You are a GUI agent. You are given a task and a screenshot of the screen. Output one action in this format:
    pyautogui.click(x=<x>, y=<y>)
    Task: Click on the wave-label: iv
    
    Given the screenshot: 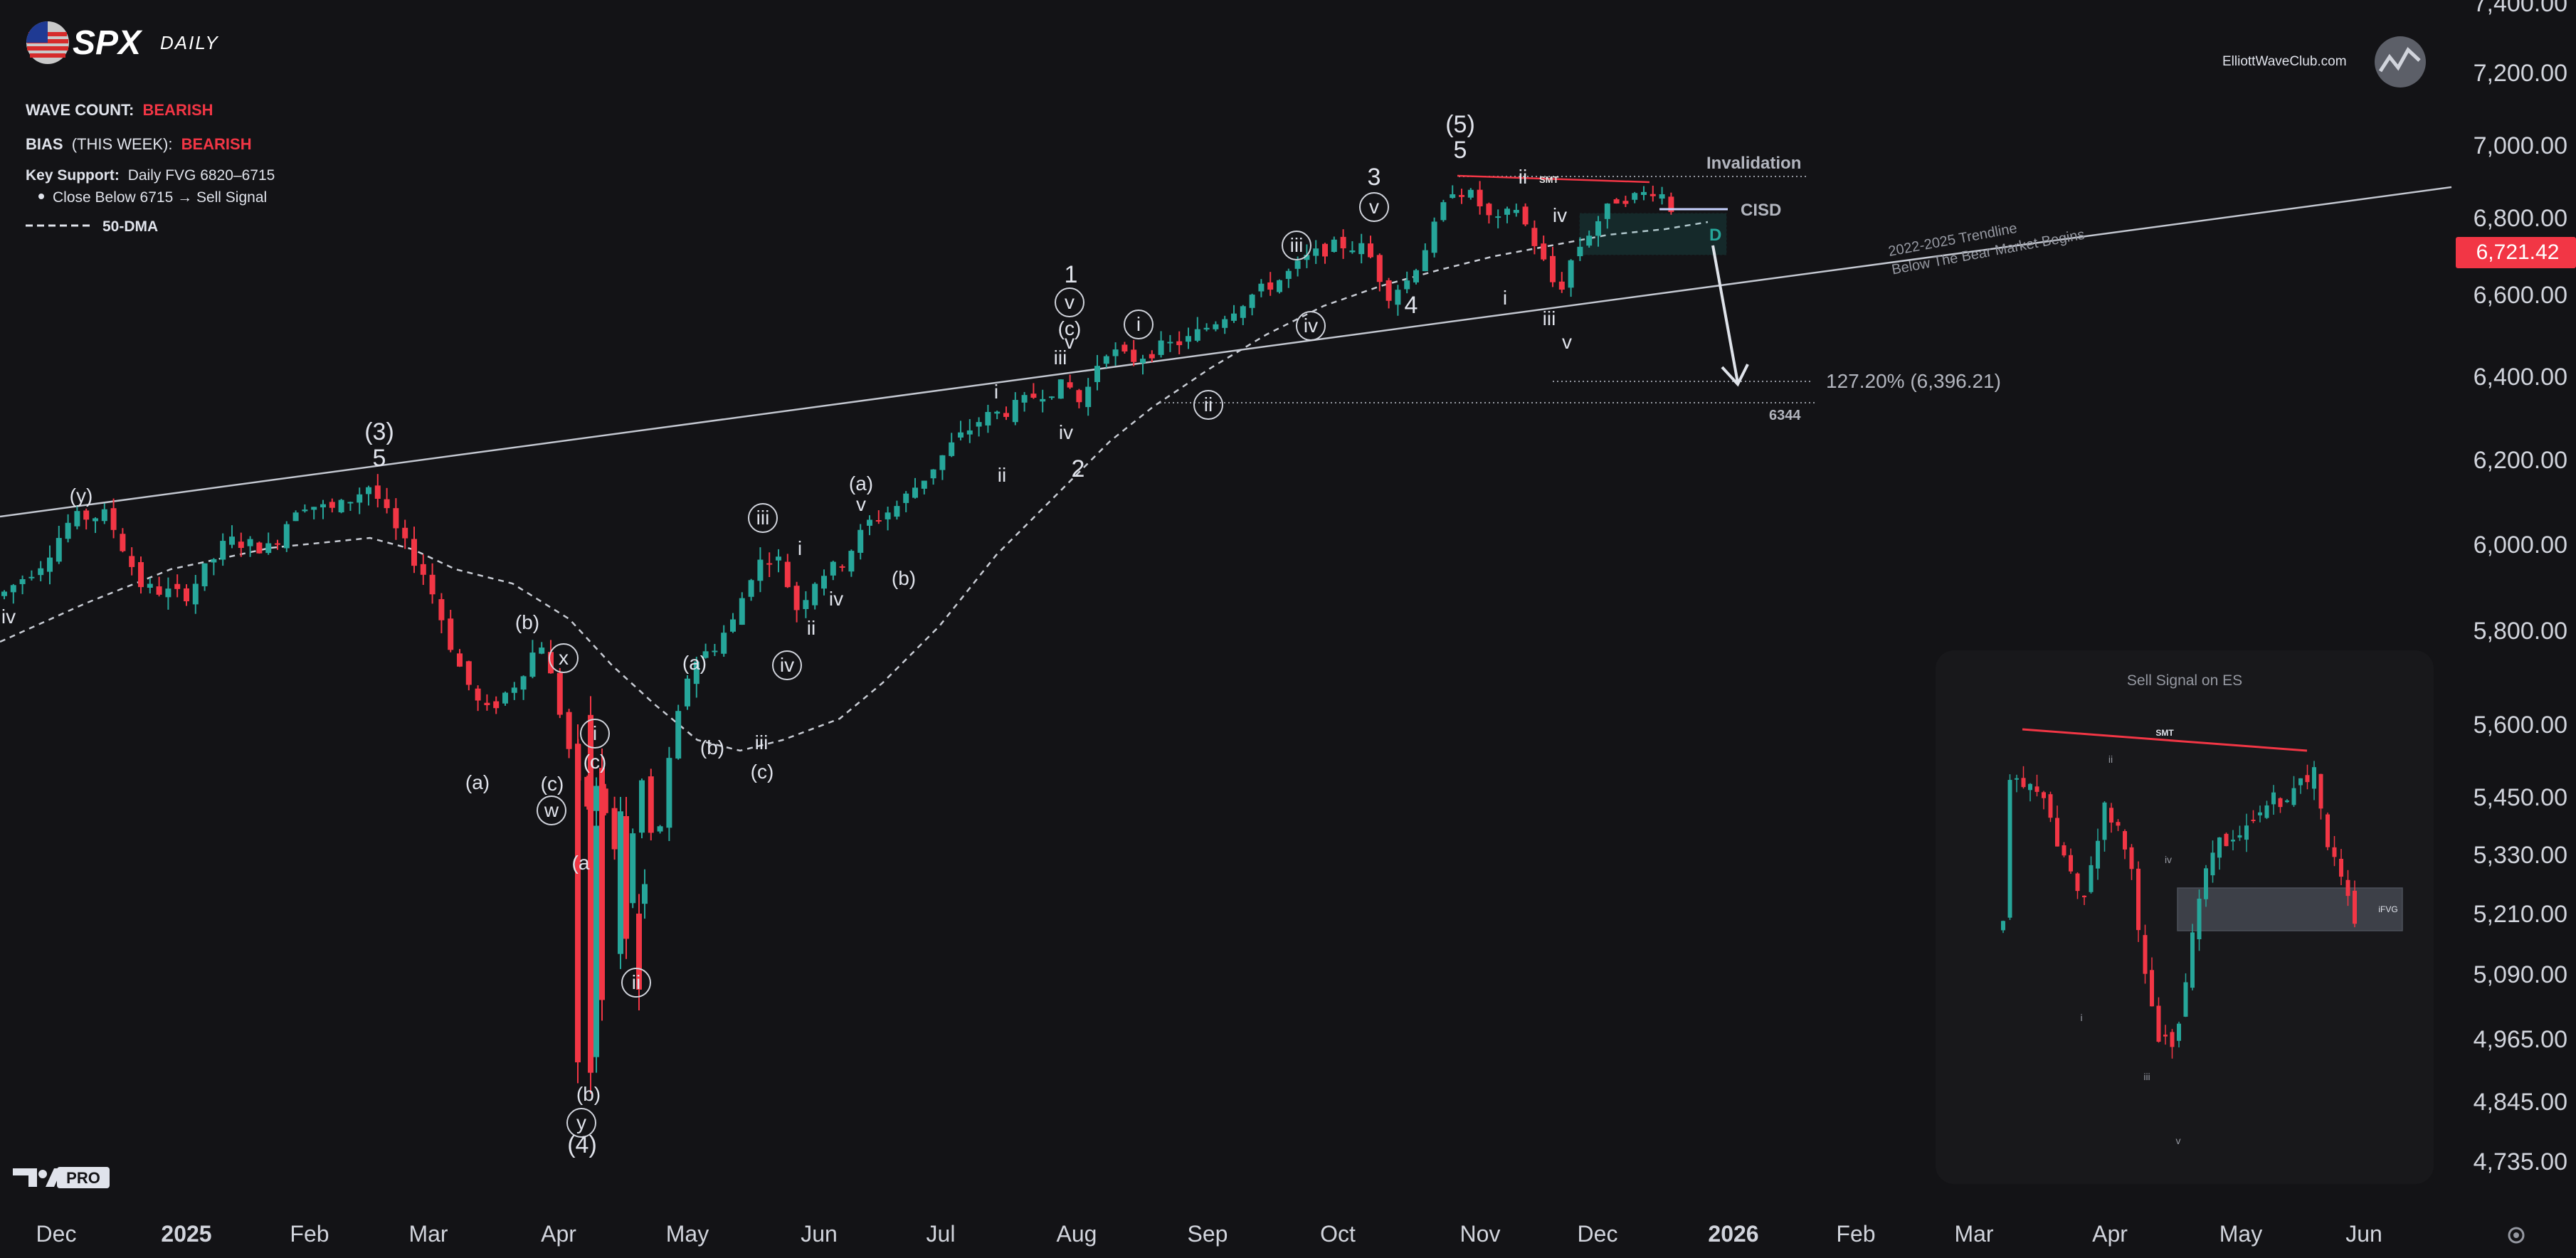 What is the action you would take?
    pyautogui.click(x=787, y=665)
    